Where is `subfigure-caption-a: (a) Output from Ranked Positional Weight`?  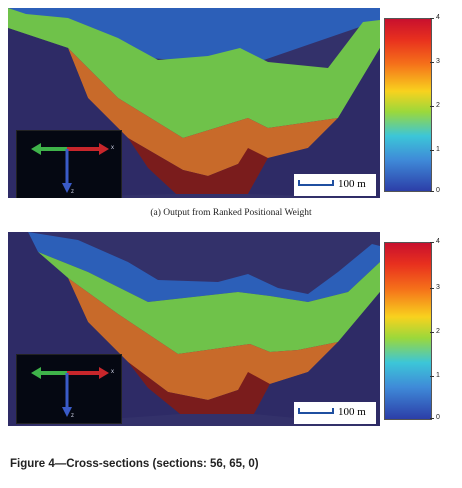
subfigure-caption-a: (a) Output from Ranked Positional Weight is located at coordinates (231, 213).